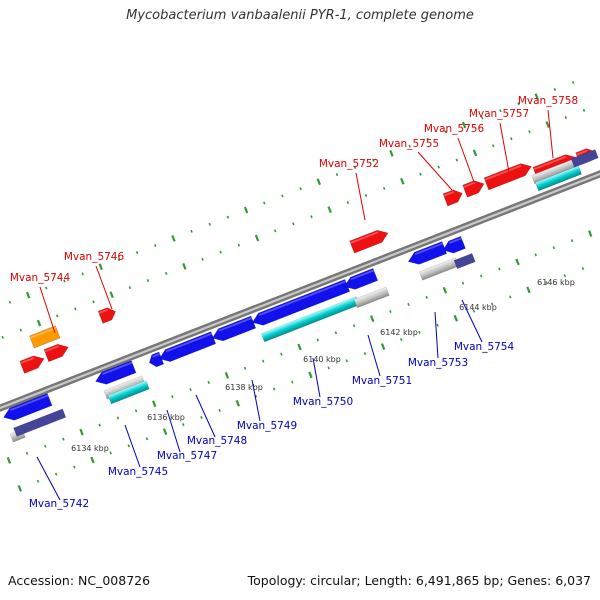  Describe the element at coordinates (322, 359) in the screenshot. I see `scale-tick-label: 6140 kbp` at that location.